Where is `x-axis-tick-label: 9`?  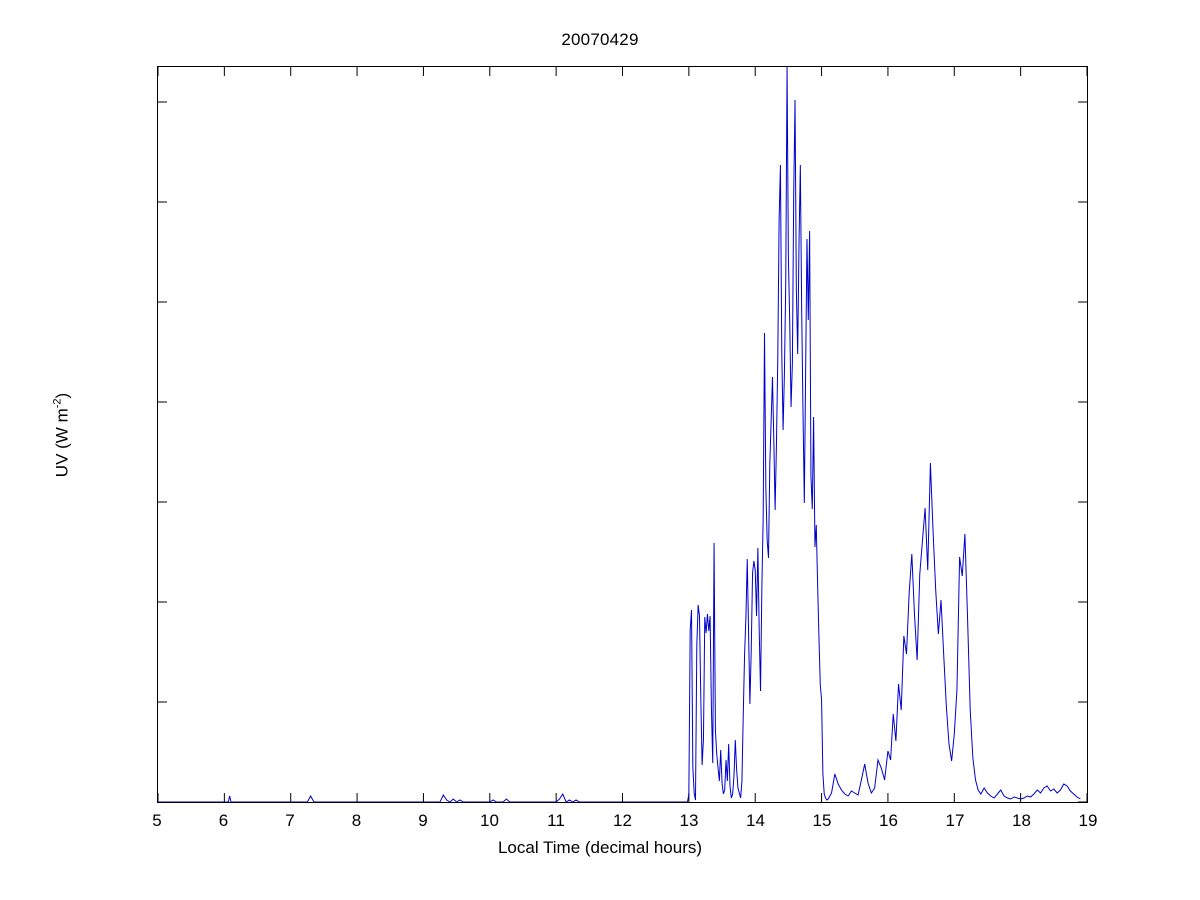 x-axis-tick-label: 9 is located at coordinates (423, 820).